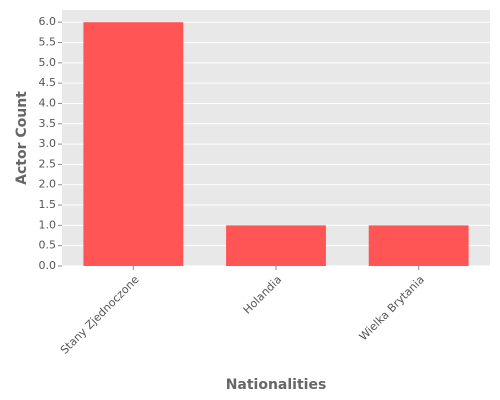 Image resolution: width=500 pixels, height=400 pixels. What do you see at coordinates (48, 82) in the screenshot?
I see `y-tick-label: 4.5` at bounding box center [48, 82].